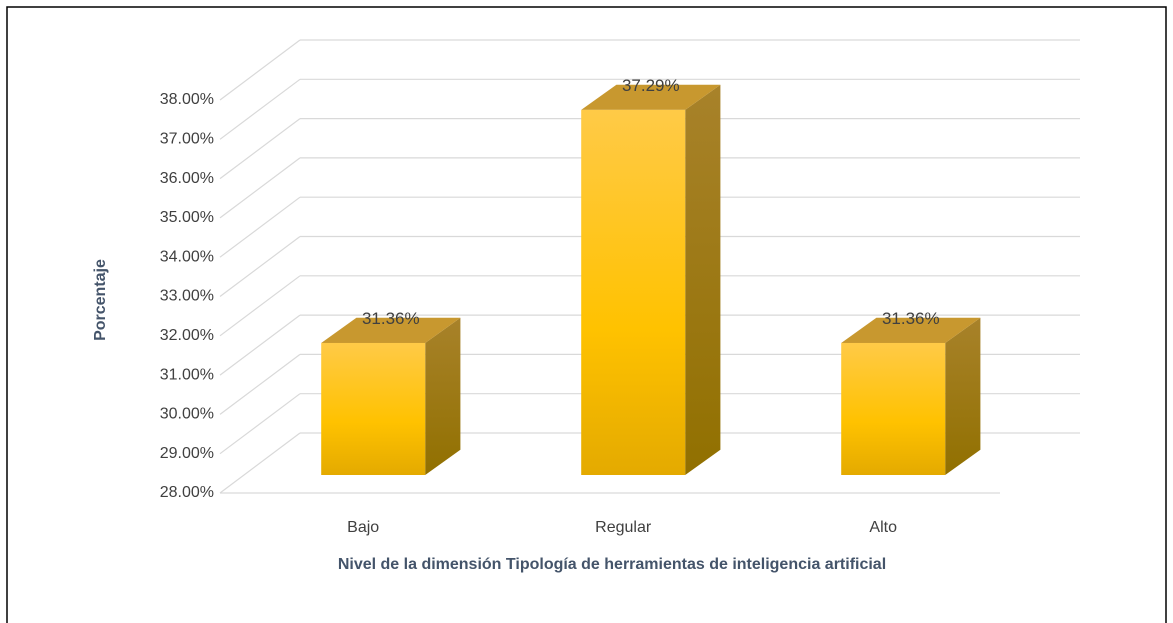 This screenshot has width=1173, height=623. What do you see at coordinates (363, 527) in the screenshot?
I see `x-tick-label: Bajo` at bounding box center [363, 527].